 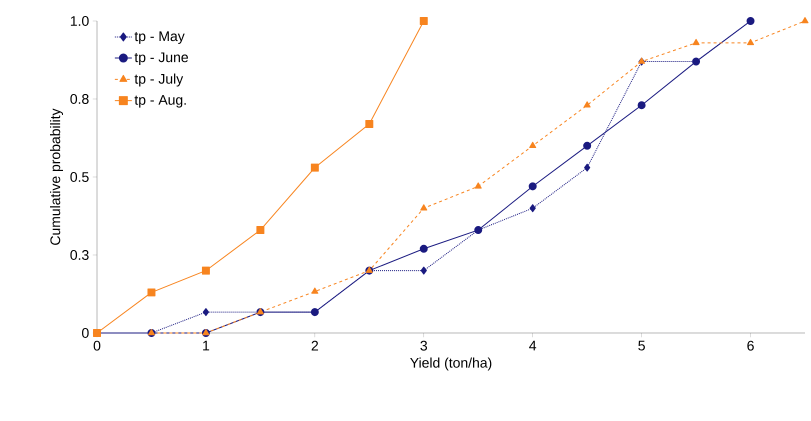 What do you see at coordinates (79, 99) in the screenshot?
I see `y-tick-label: 0.8` at bounding box center [79, 99].